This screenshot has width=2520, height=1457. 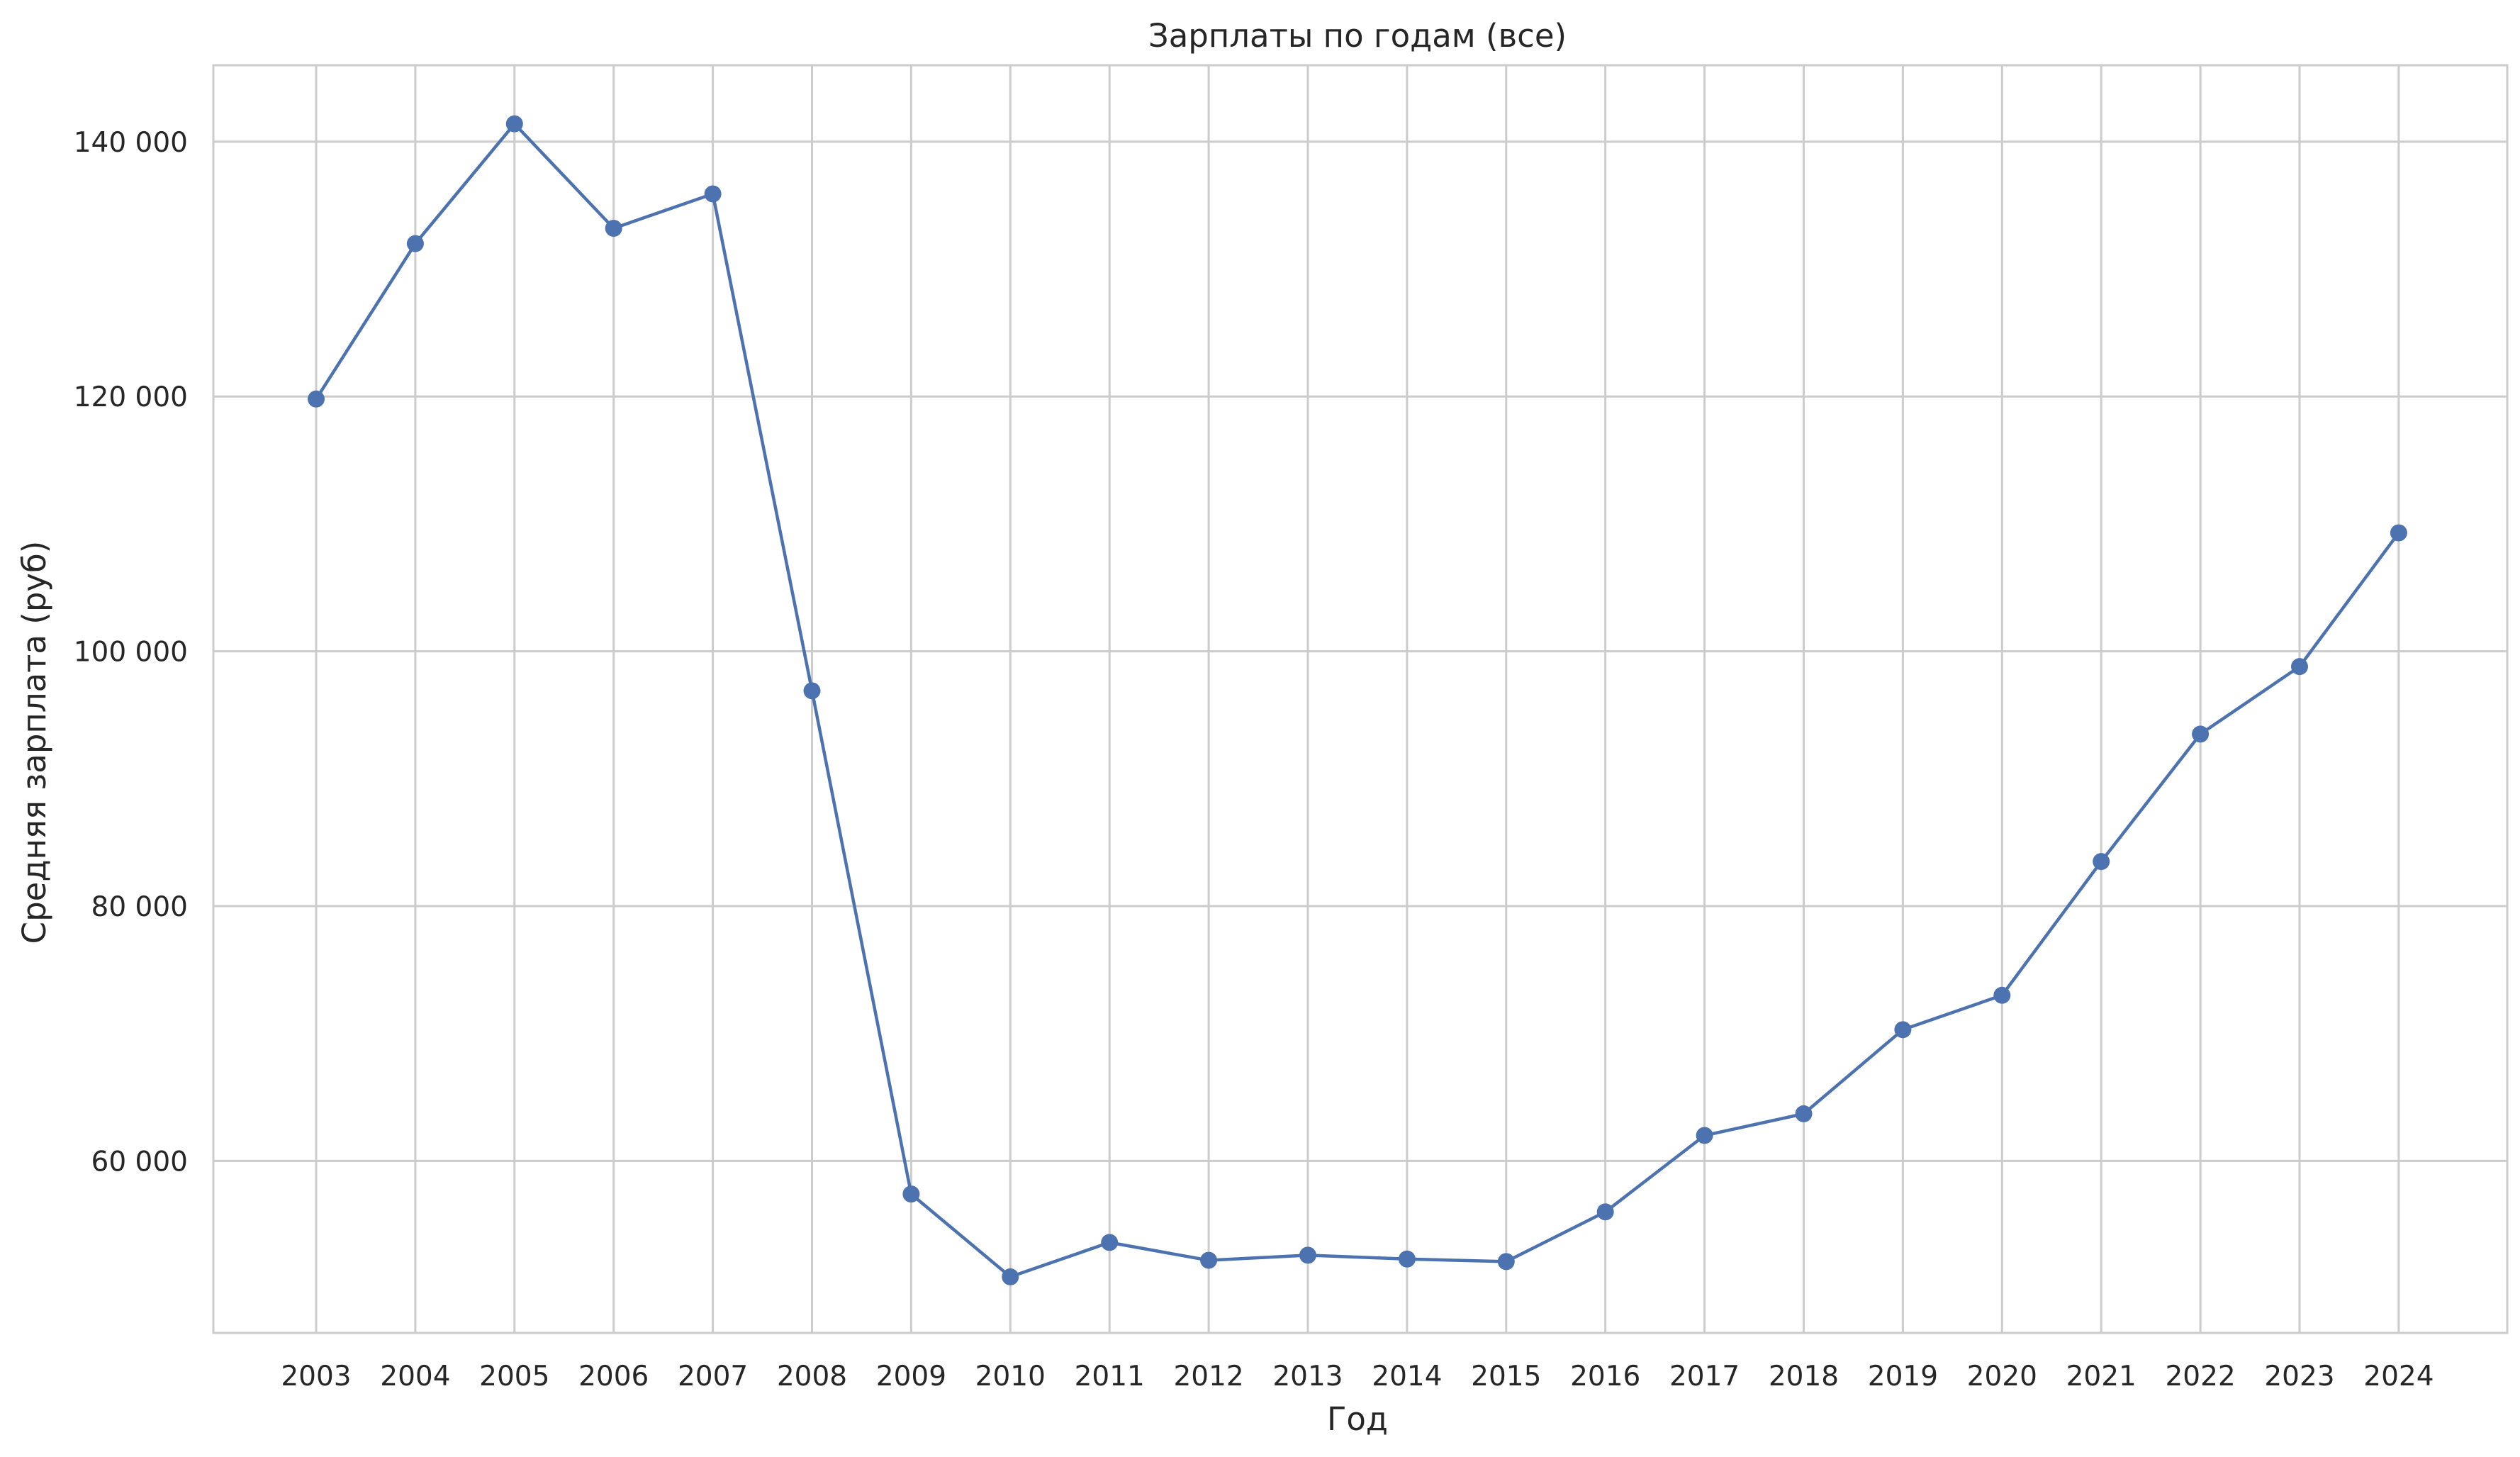 What do you see at coordinates (1208, 1376) in the screenshot?
I see `x-tick-label: 2012` at bounding box center [1208, 1376].